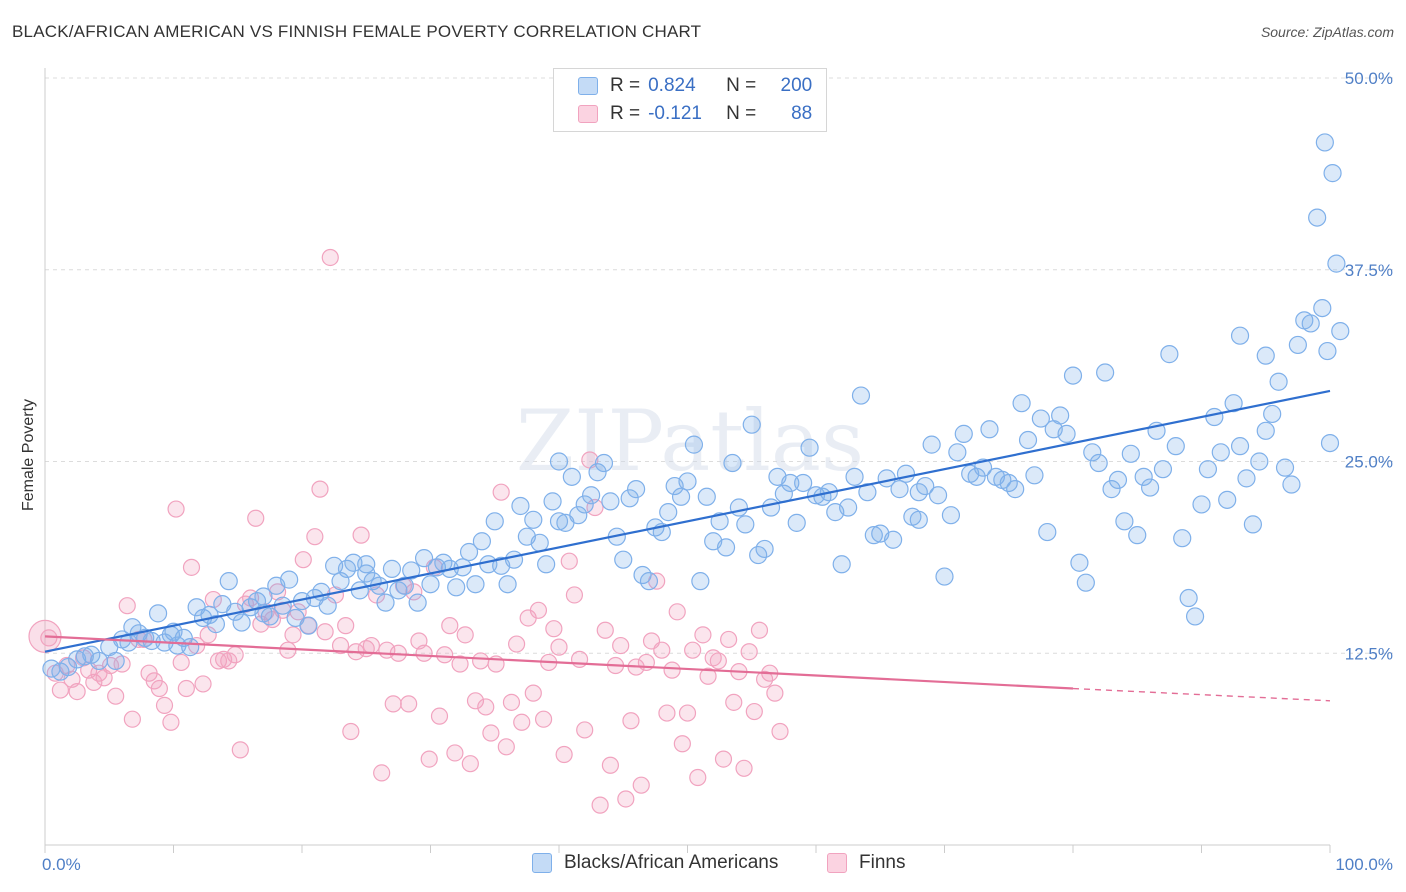 This screenshot has width=1406, height=892. What do you see at coordinates (882, 862) in the screenshot?
I see `series-legend-label: Finns` at bounding box center [882, 862].